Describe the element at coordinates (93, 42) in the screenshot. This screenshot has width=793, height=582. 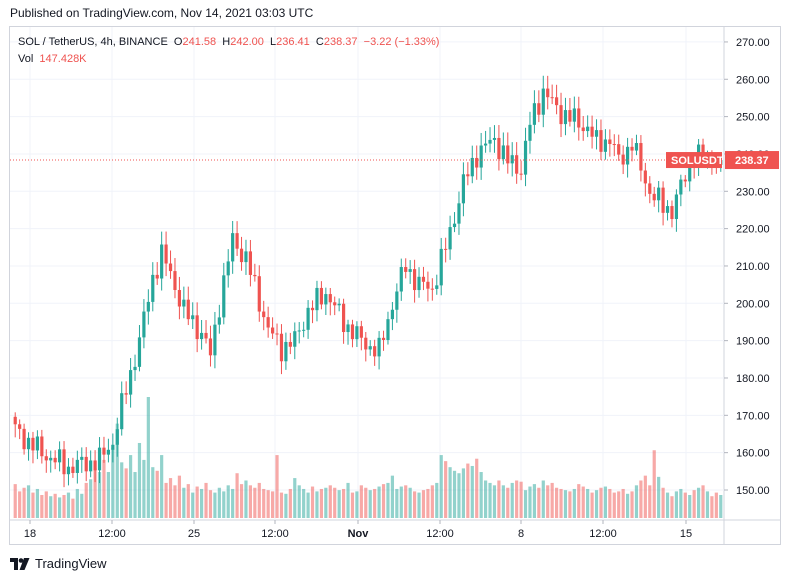
I see `legend-symbol: SOL / TetherUS, 4h, BINANCE` at that location.